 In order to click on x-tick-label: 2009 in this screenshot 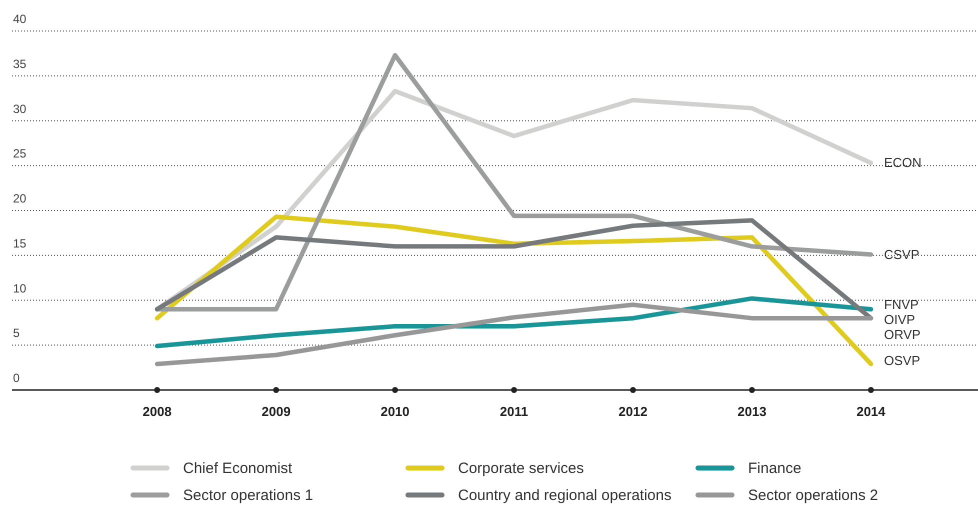, I will do `click(276, 411)`.